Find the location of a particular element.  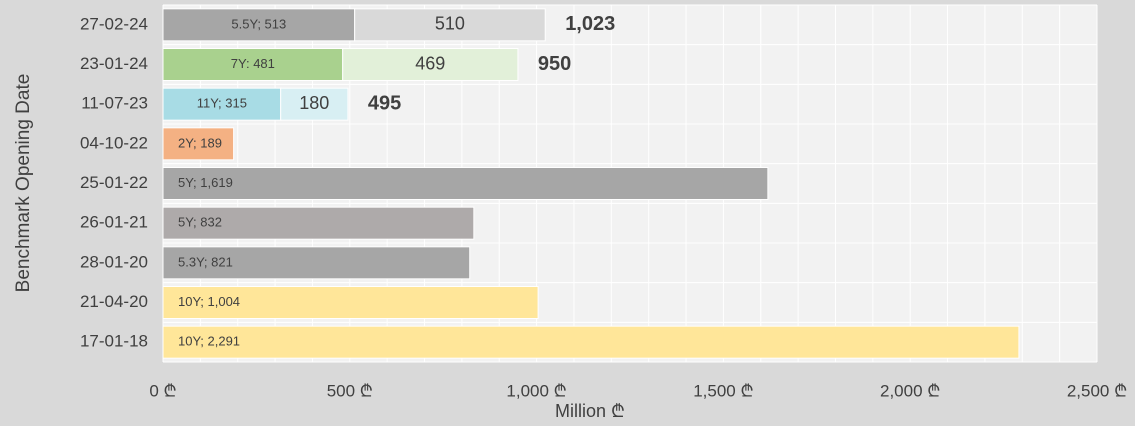

y-axis-title: Benchmark Opening Date is located at coordinates (23, 183).